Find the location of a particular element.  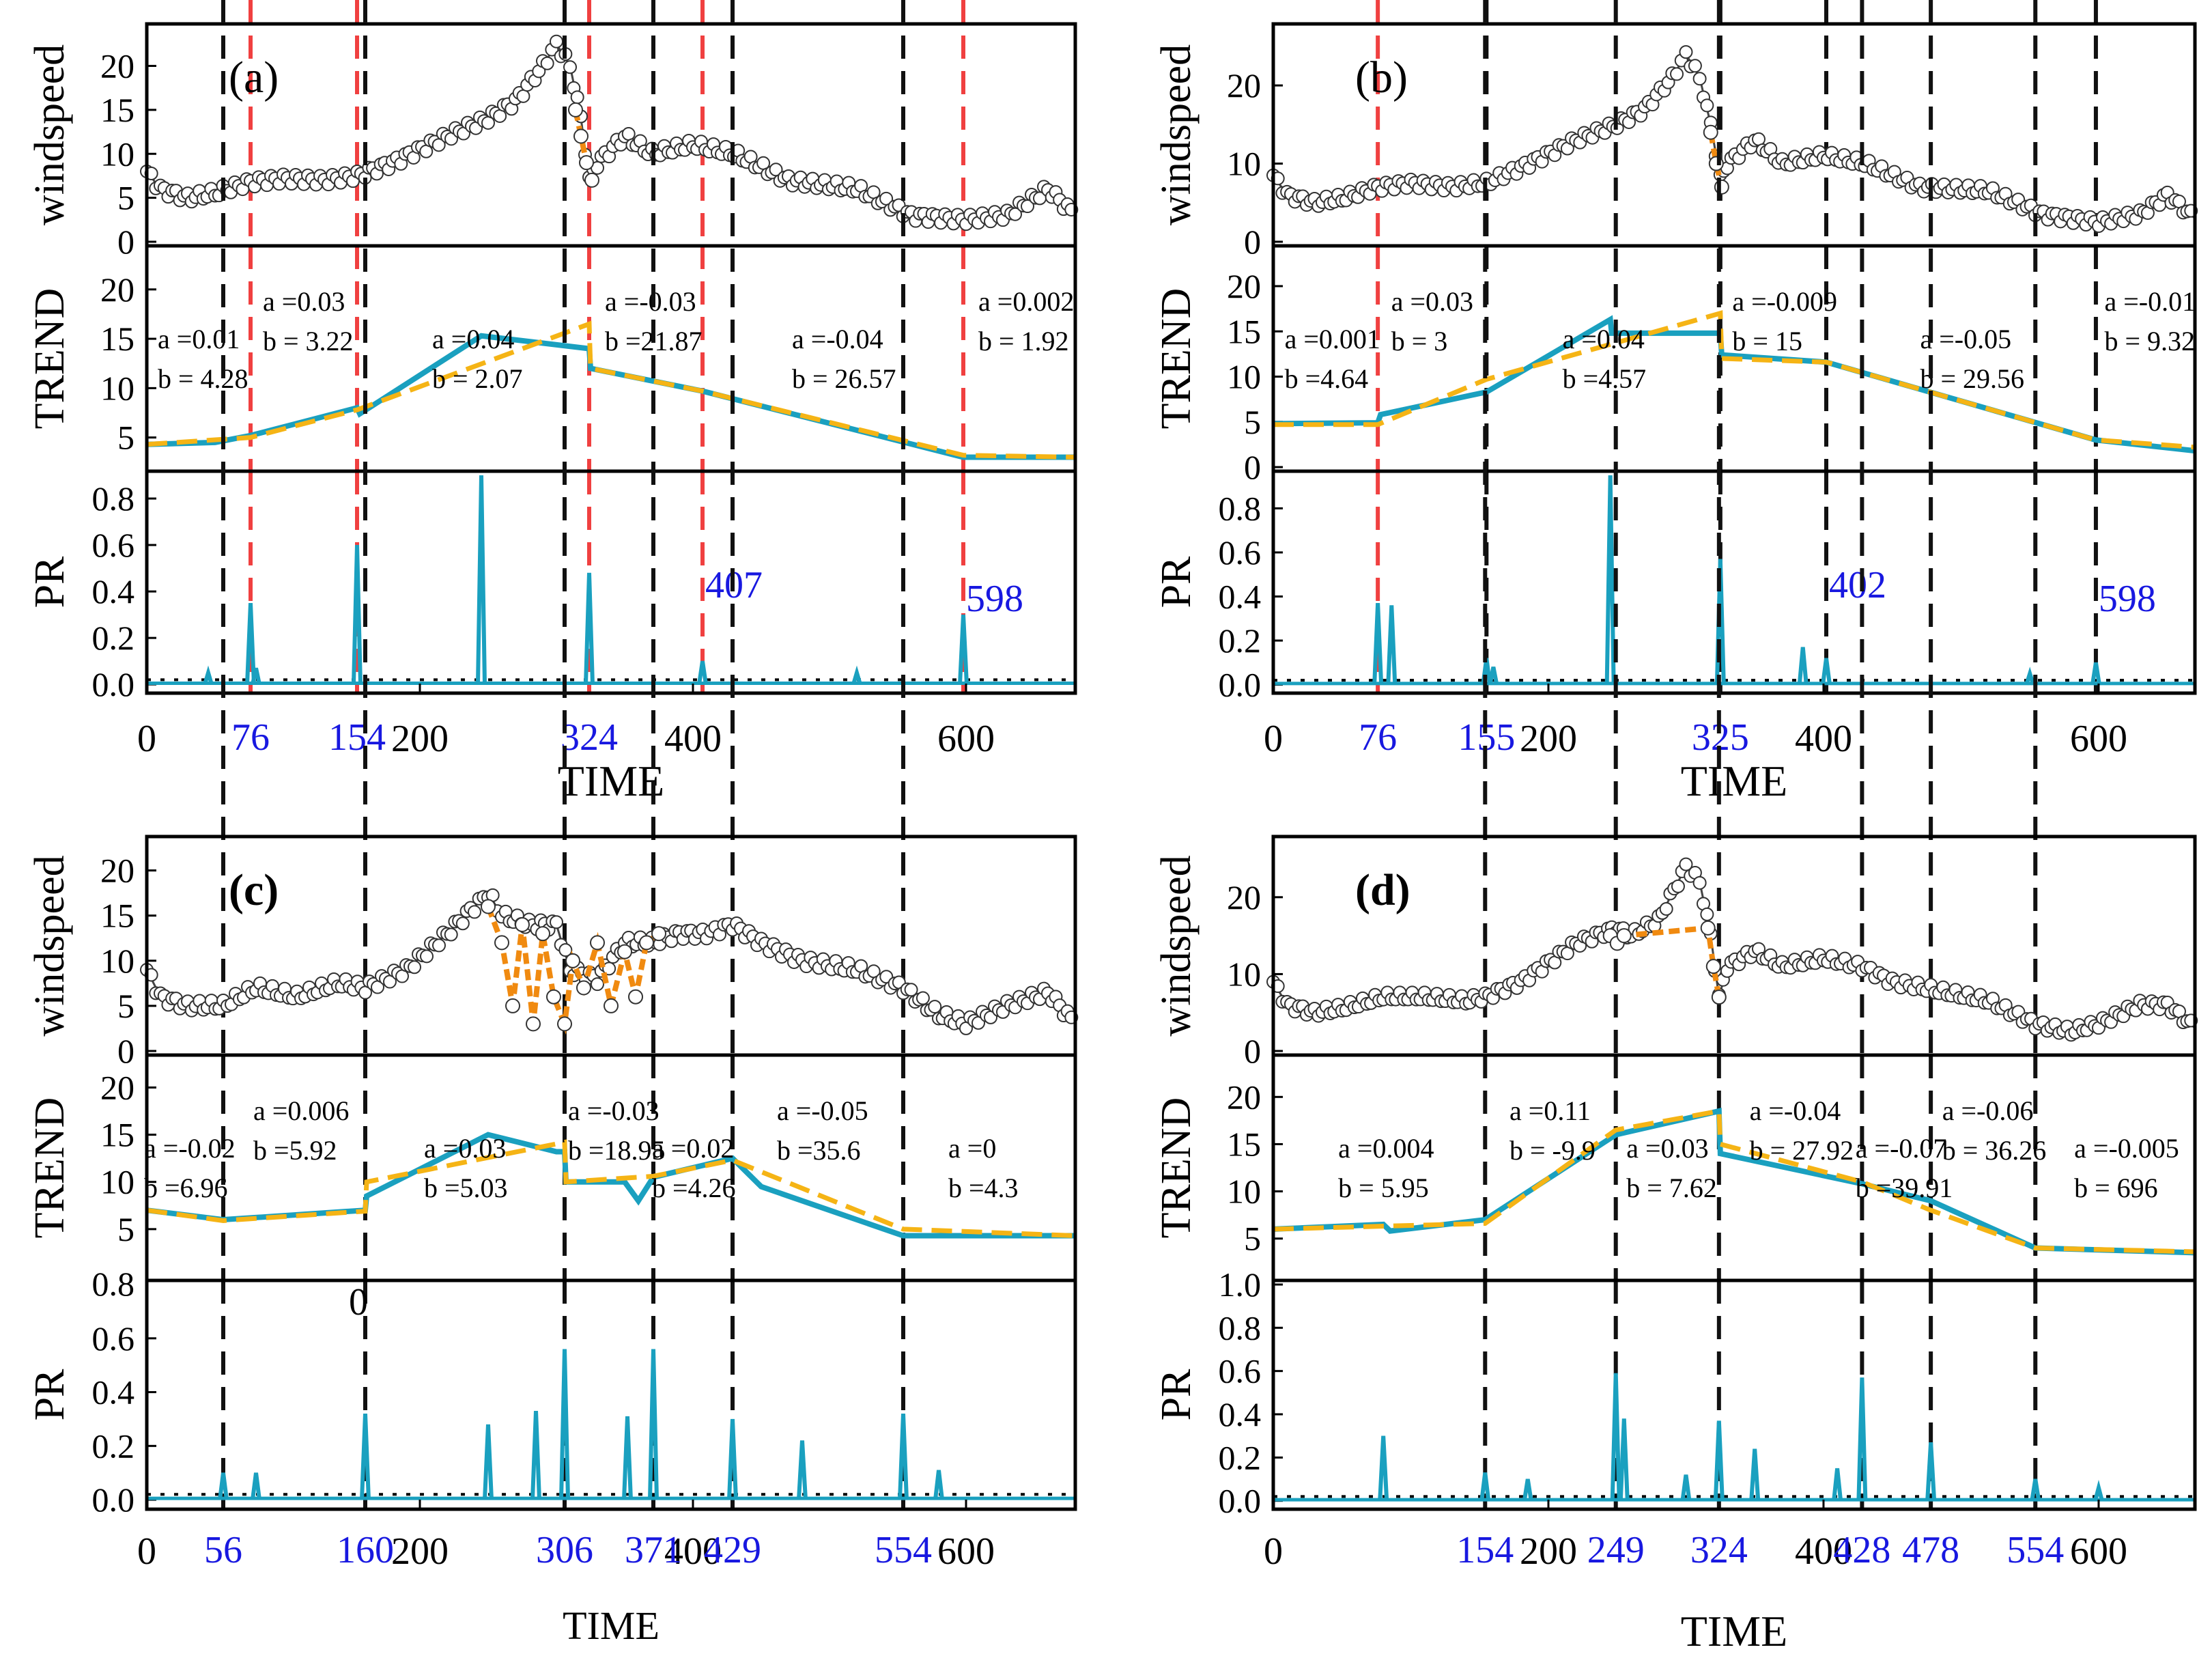

stray-label: 0 is located at coordinates (358, 1302).